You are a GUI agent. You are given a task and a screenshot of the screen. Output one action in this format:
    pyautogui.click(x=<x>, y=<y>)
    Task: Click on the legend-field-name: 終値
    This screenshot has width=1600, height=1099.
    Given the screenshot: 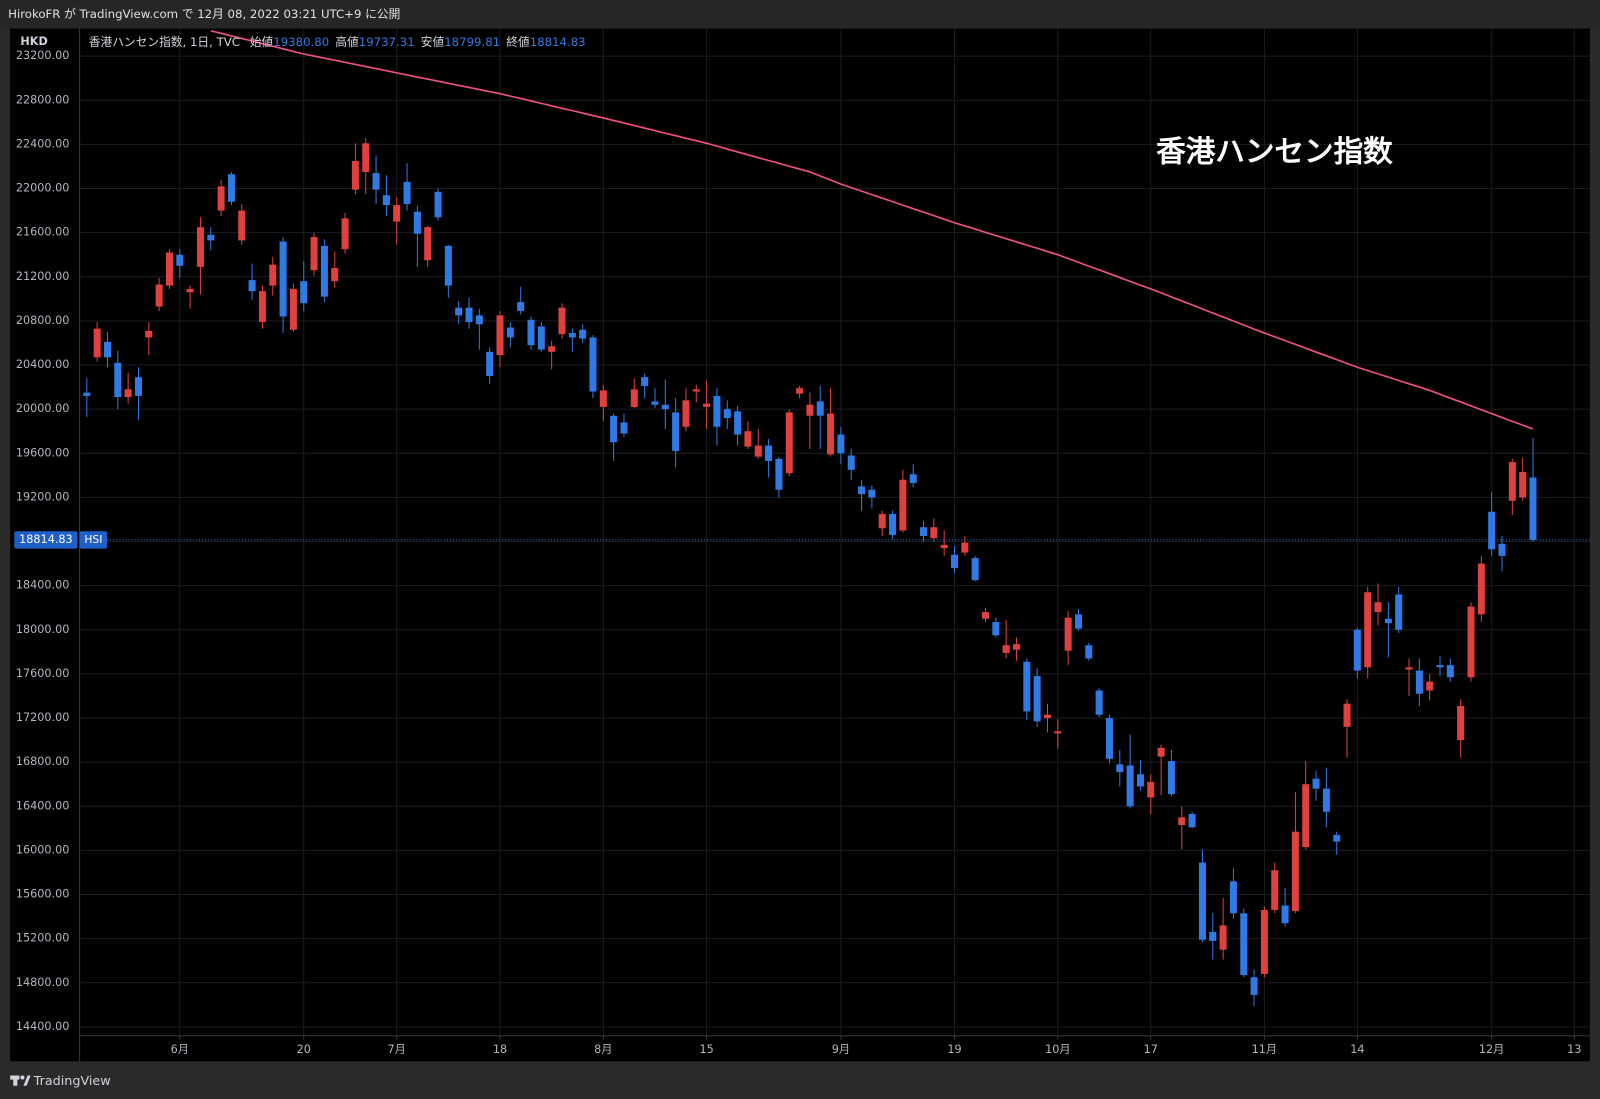 What is the action you would take?
    pyautogui.click(x=518, y=41)
    